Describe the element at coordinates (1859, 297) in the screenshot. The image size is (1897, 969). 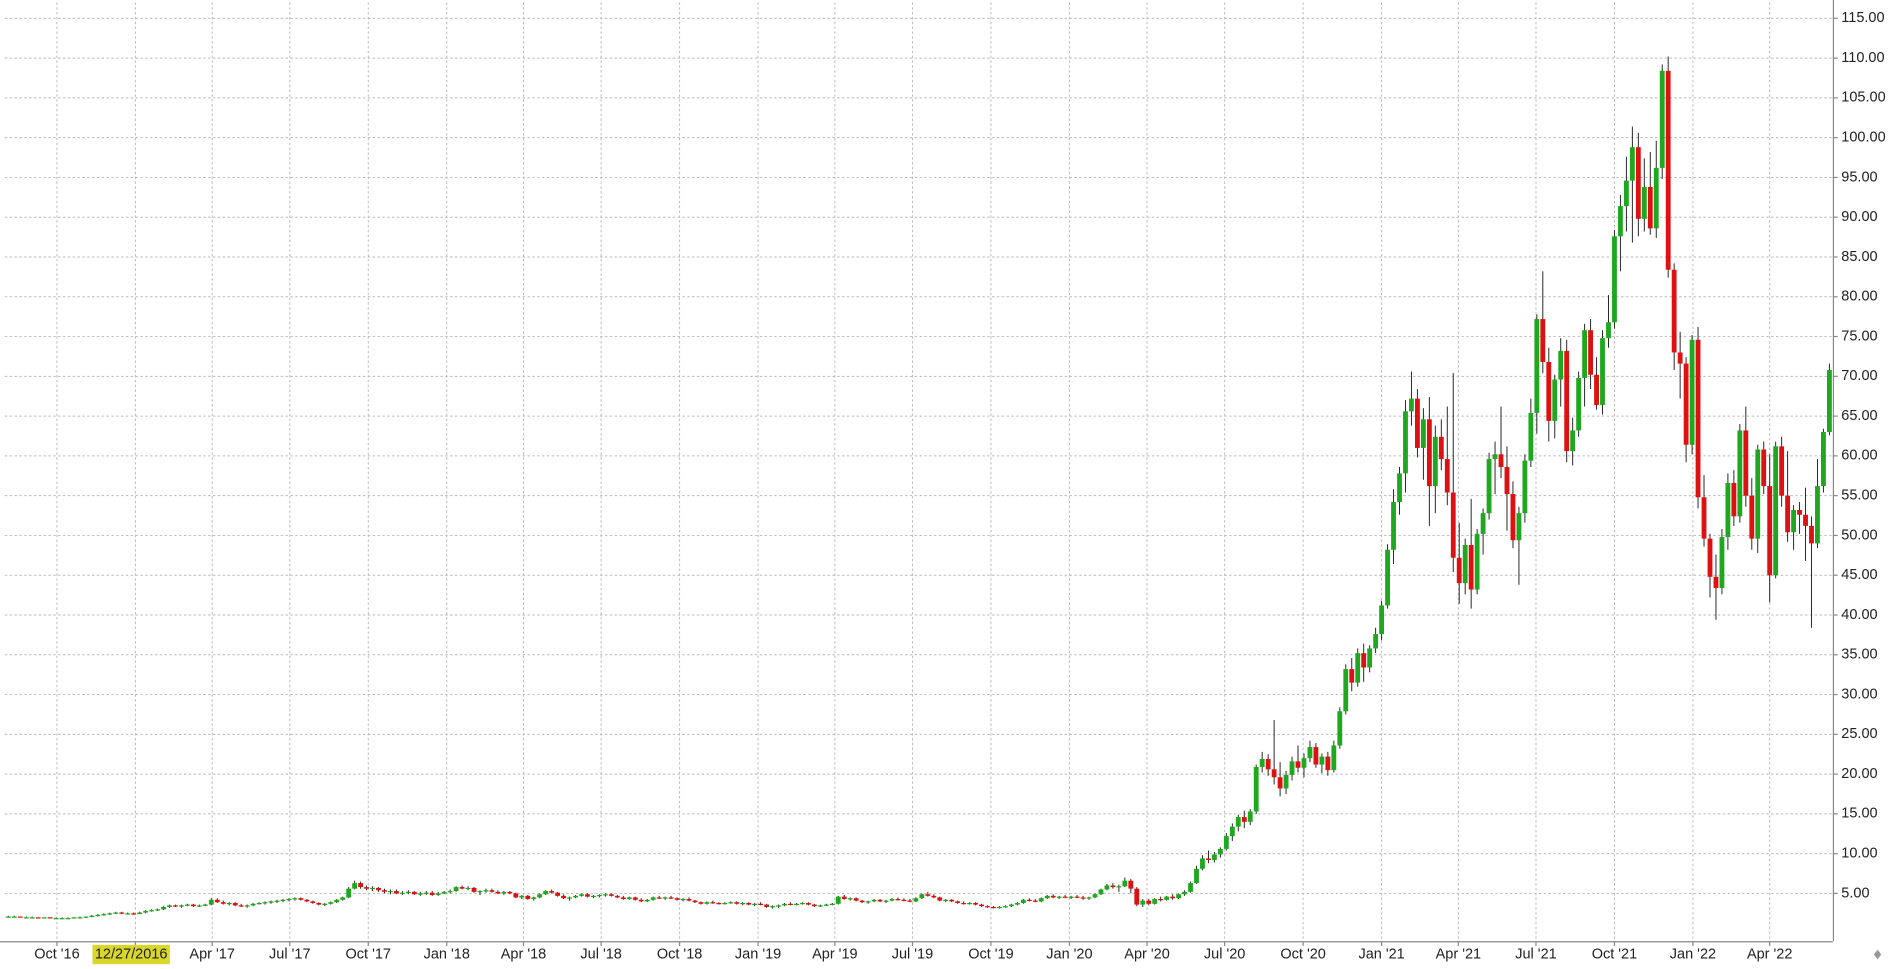
I see `y-tick-label: 80.00` at that location.